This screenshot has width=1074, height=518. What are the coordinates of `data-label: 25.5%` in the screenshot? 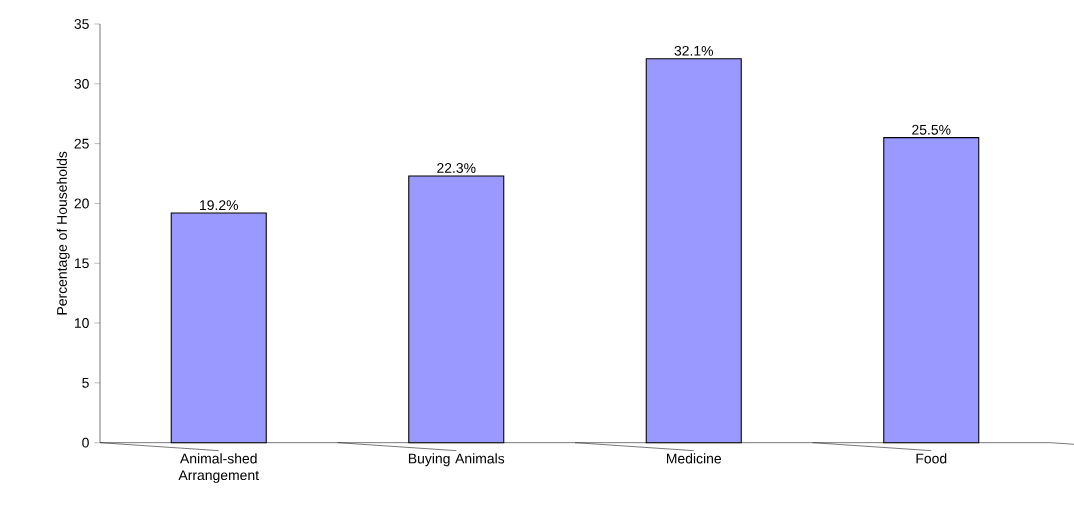 It's located at (931, 129).